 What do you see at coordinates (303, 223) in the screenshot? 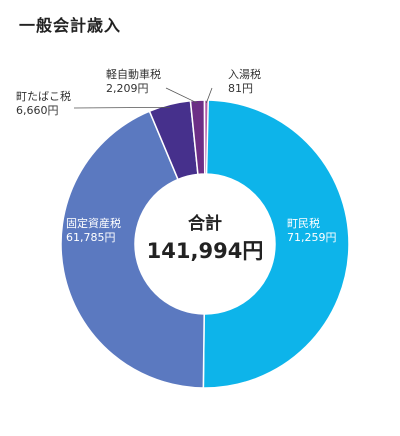
I see `slice-label-0: 町民税` at bounding box center [303, 223].